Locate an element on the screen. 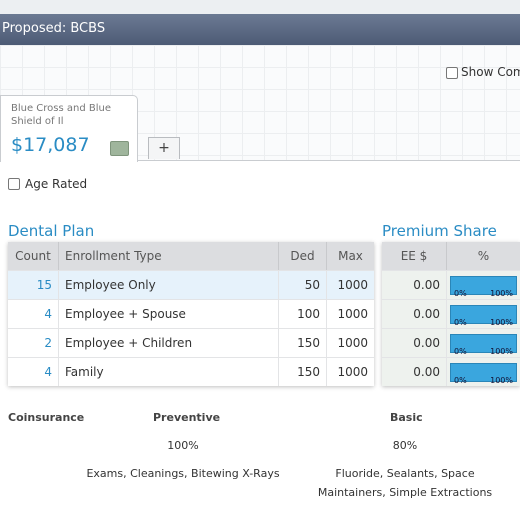 This screenshot has width=520, height=520. table-row: 2 Employee + Children 150 1000 is located at coordinates (191, 342).